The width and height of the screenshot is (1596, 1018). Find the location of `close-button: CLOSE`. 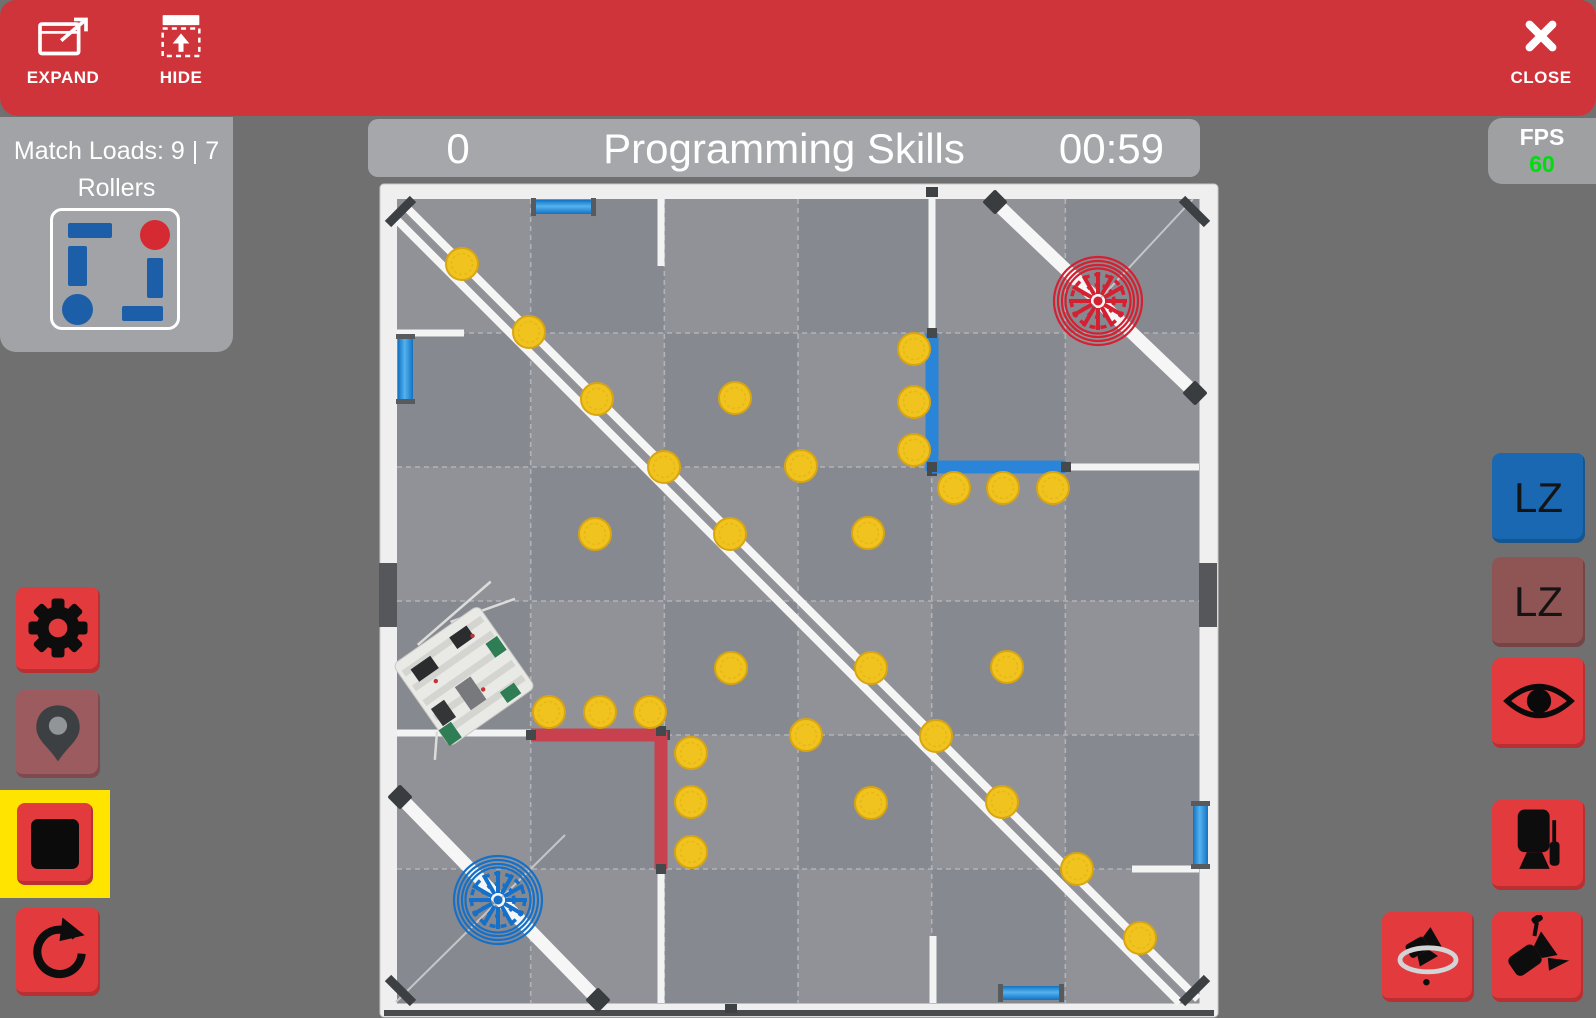

close-button: CLOSE is located at coordinates (1541, 58).